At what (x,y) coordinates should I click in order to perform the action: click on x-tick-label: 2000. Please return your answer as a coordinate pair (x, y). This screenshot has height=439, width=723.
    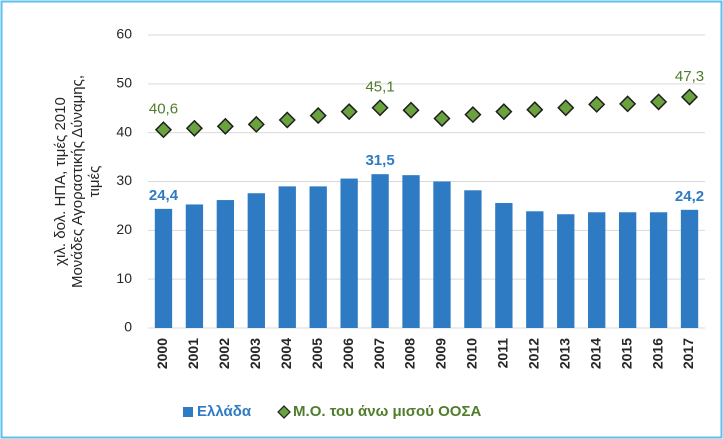
    Looking at the image, I should click on (162, 353).